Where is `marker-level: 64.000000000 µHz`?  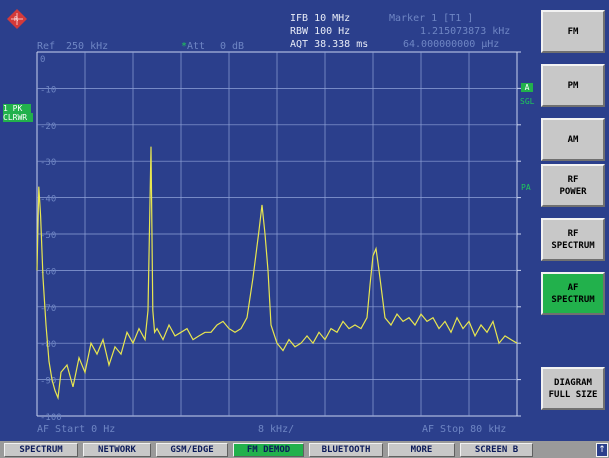 marker-level: 64.000000000 µHz is located at coordinates (451, 44).